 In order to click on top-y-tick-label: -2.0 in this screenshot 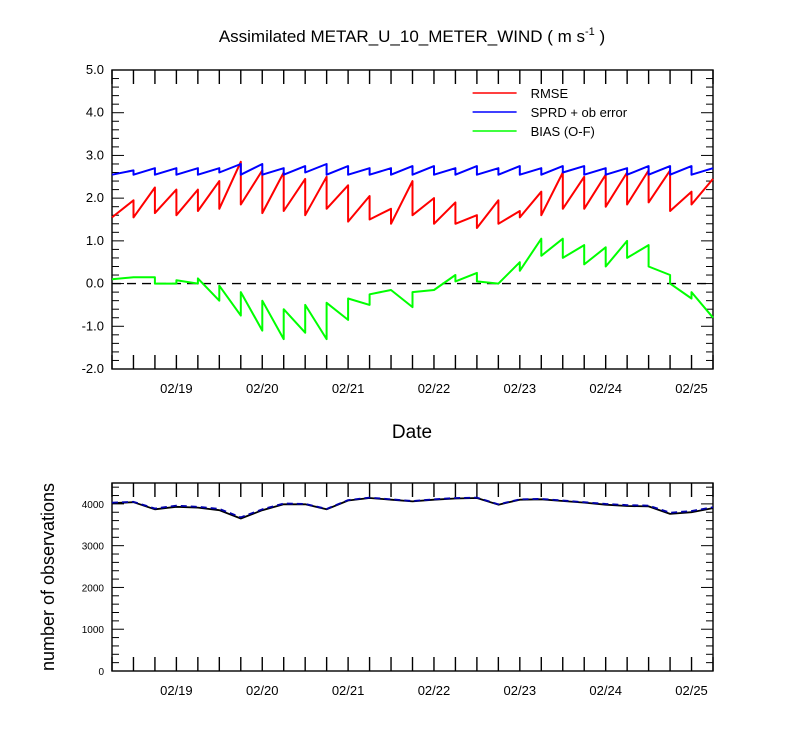, I will do `click(93, 368)`.